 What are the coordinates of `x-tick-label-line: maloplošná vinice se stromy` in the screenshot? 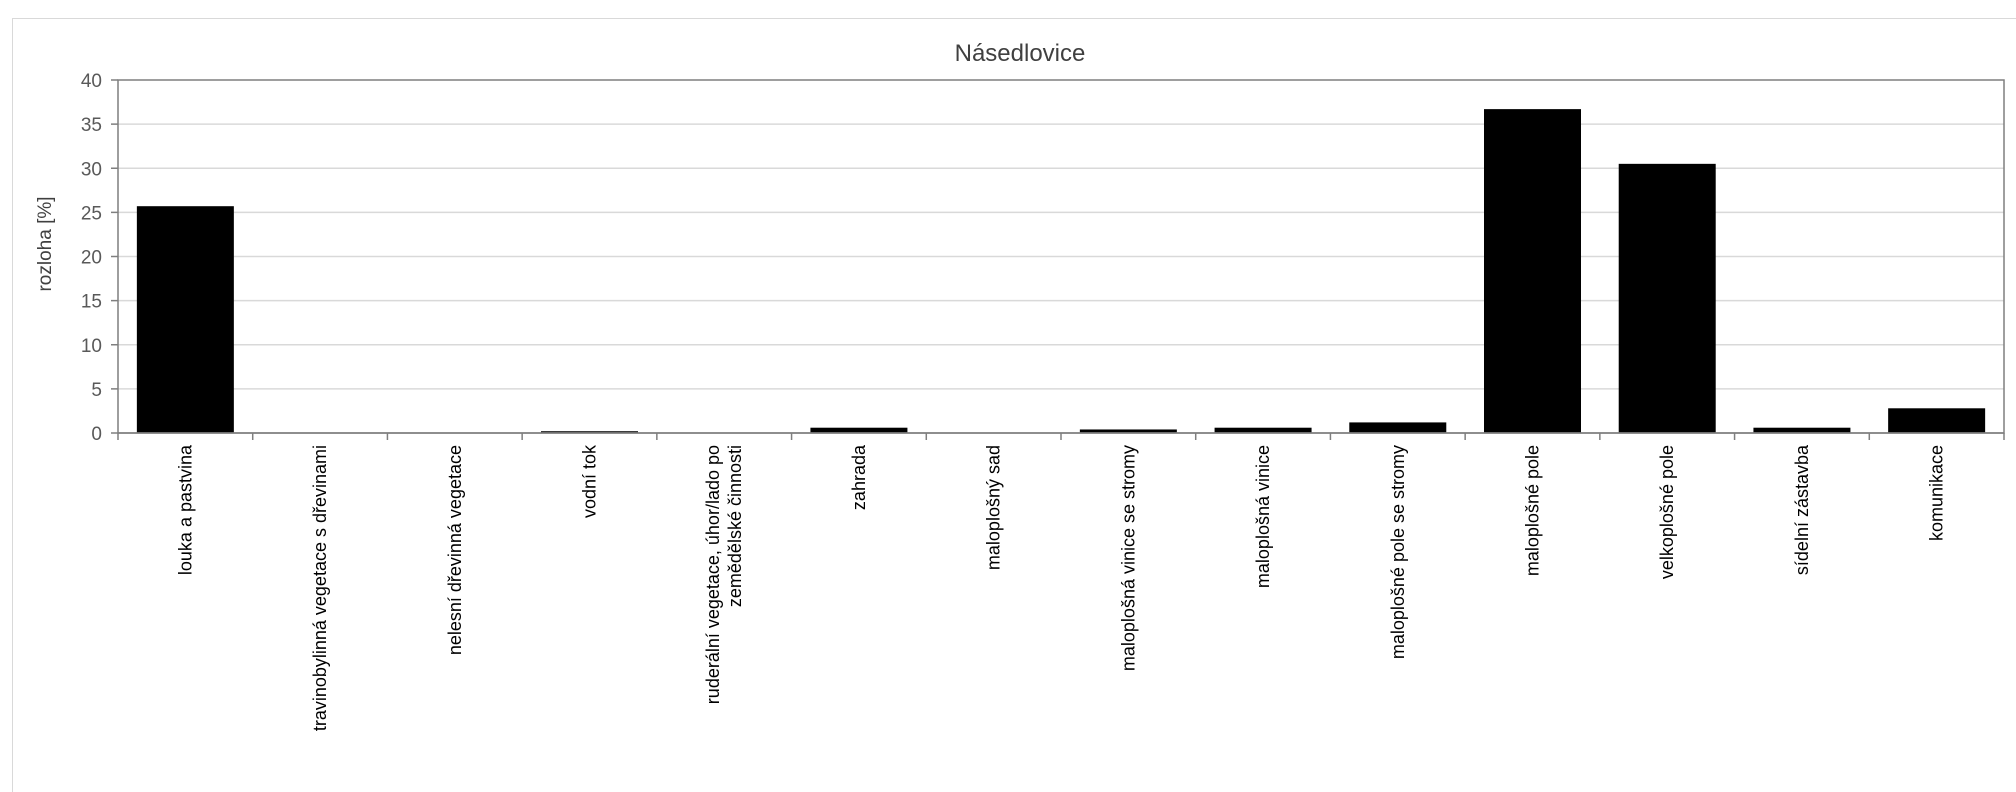 It's located at (1128, 558).